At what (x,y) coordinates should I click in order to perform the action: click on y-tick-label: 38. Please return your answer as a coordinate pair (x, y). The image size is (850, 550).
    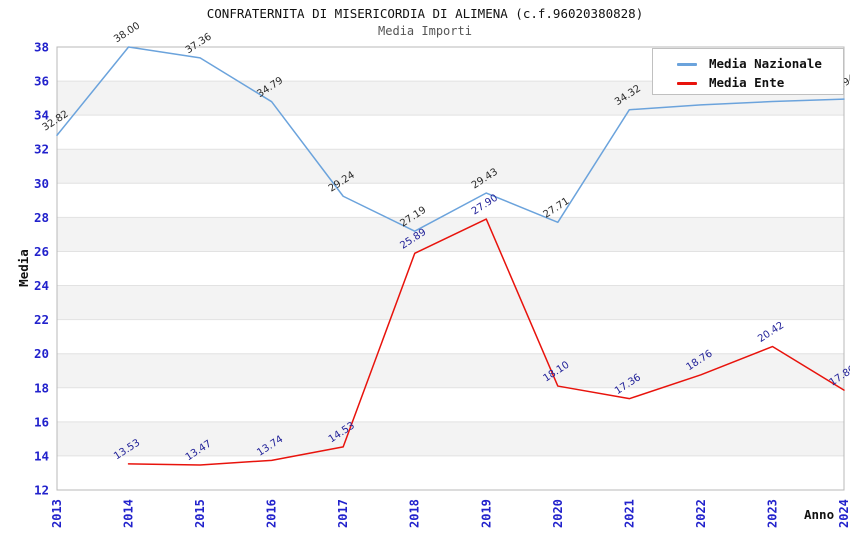
    Looking at the image, I should click on (41, 47).